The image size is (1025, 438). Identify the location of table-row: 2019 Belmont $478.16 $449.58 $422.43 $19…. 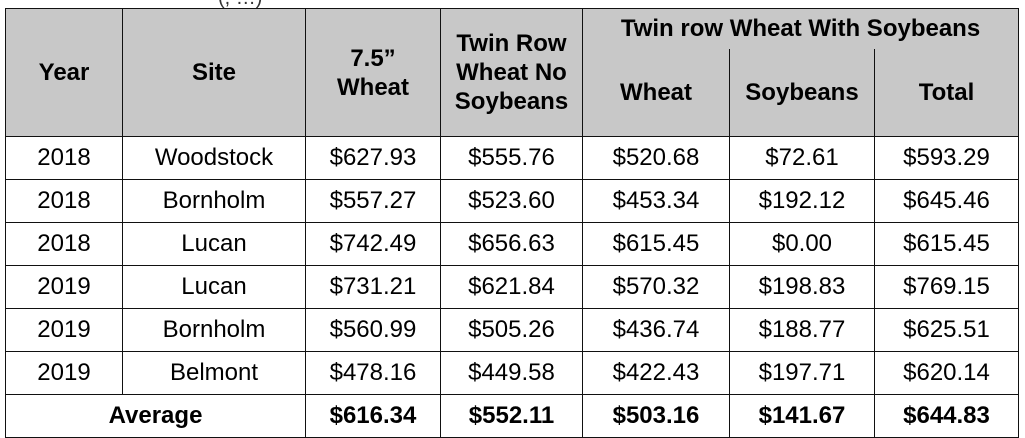
(512, 373).